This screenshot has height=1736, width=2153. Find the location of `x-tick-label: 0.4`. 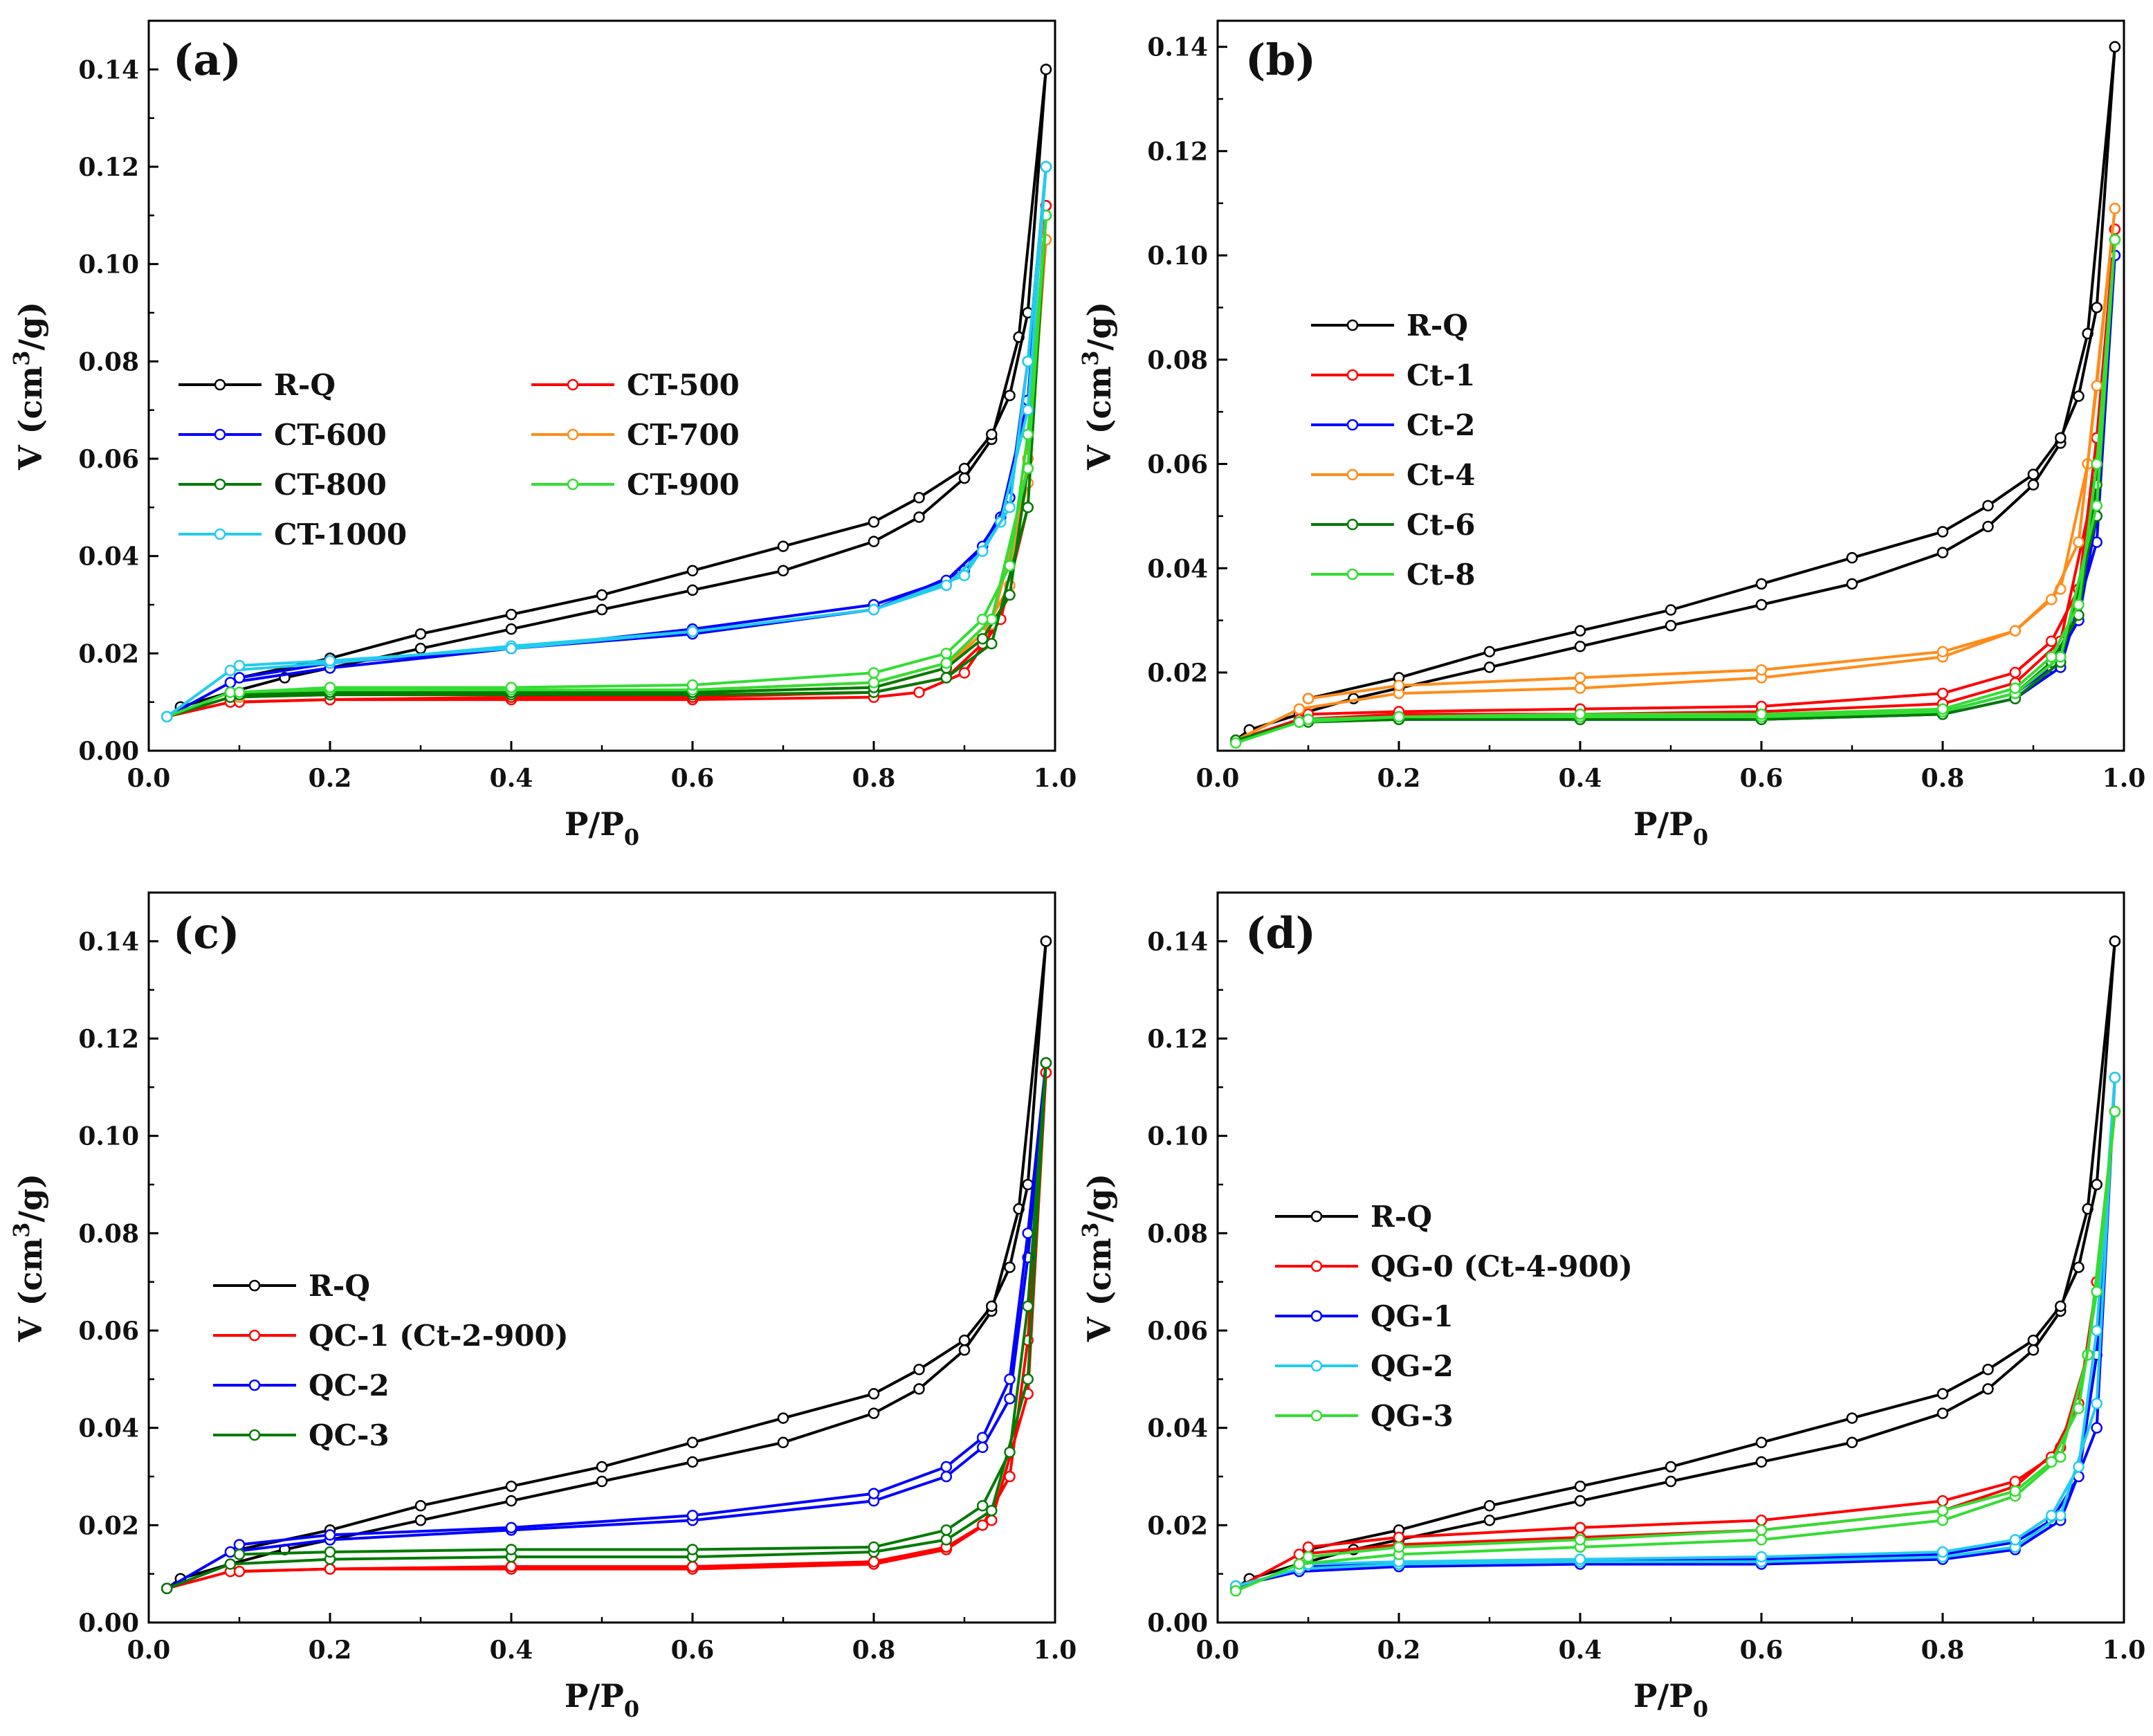

x-tick-label: 0.4 is located at coordinates (1580, 778).